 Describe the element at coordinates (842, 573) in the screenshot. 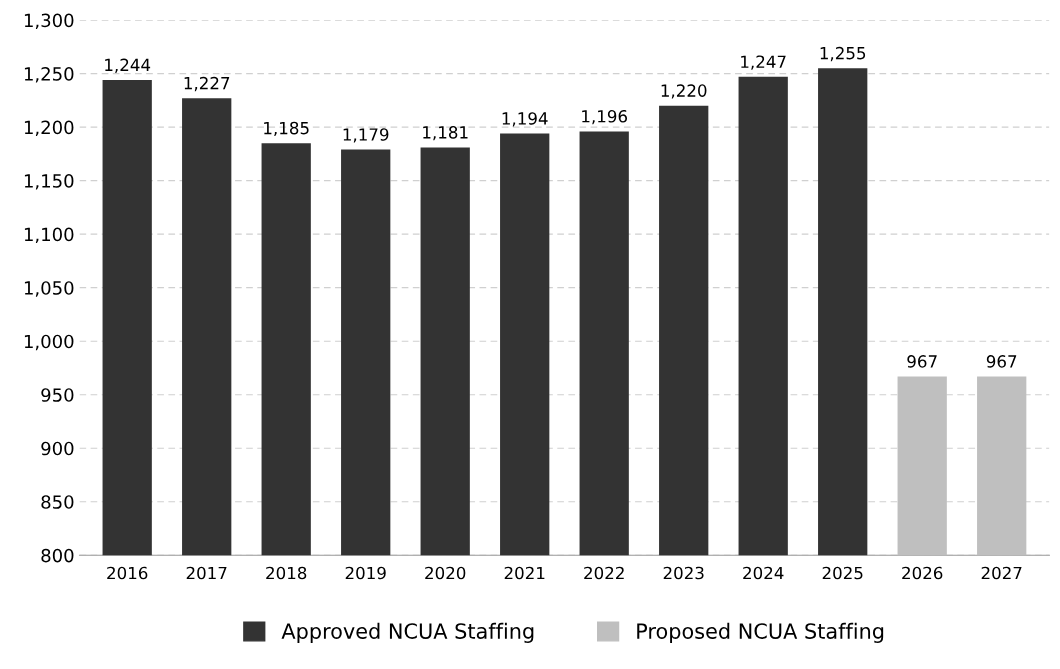

I see `x-tick-label: 2025` at that location.